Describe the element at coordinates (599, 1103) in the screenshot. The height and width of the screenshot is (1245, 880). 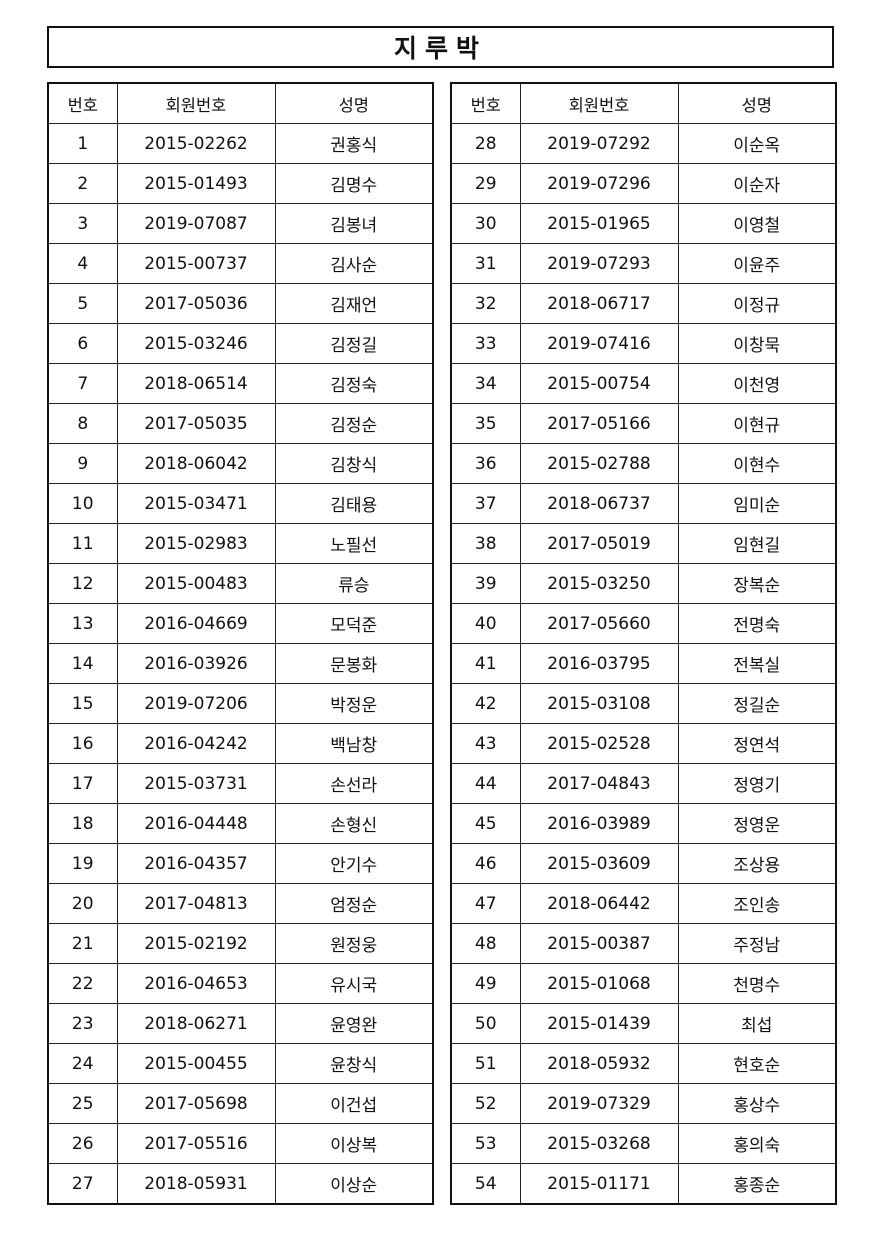
I see `cell-member-id: 2019-07329` at that location.